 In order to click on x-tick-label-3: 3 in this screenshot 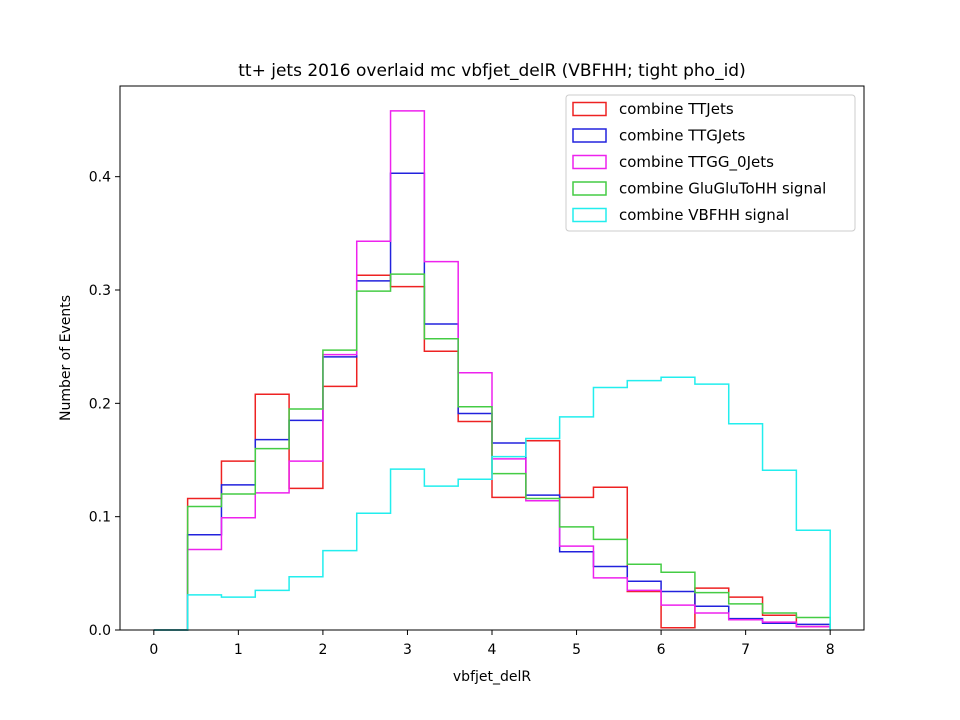, I will do `click(407, 650)`.